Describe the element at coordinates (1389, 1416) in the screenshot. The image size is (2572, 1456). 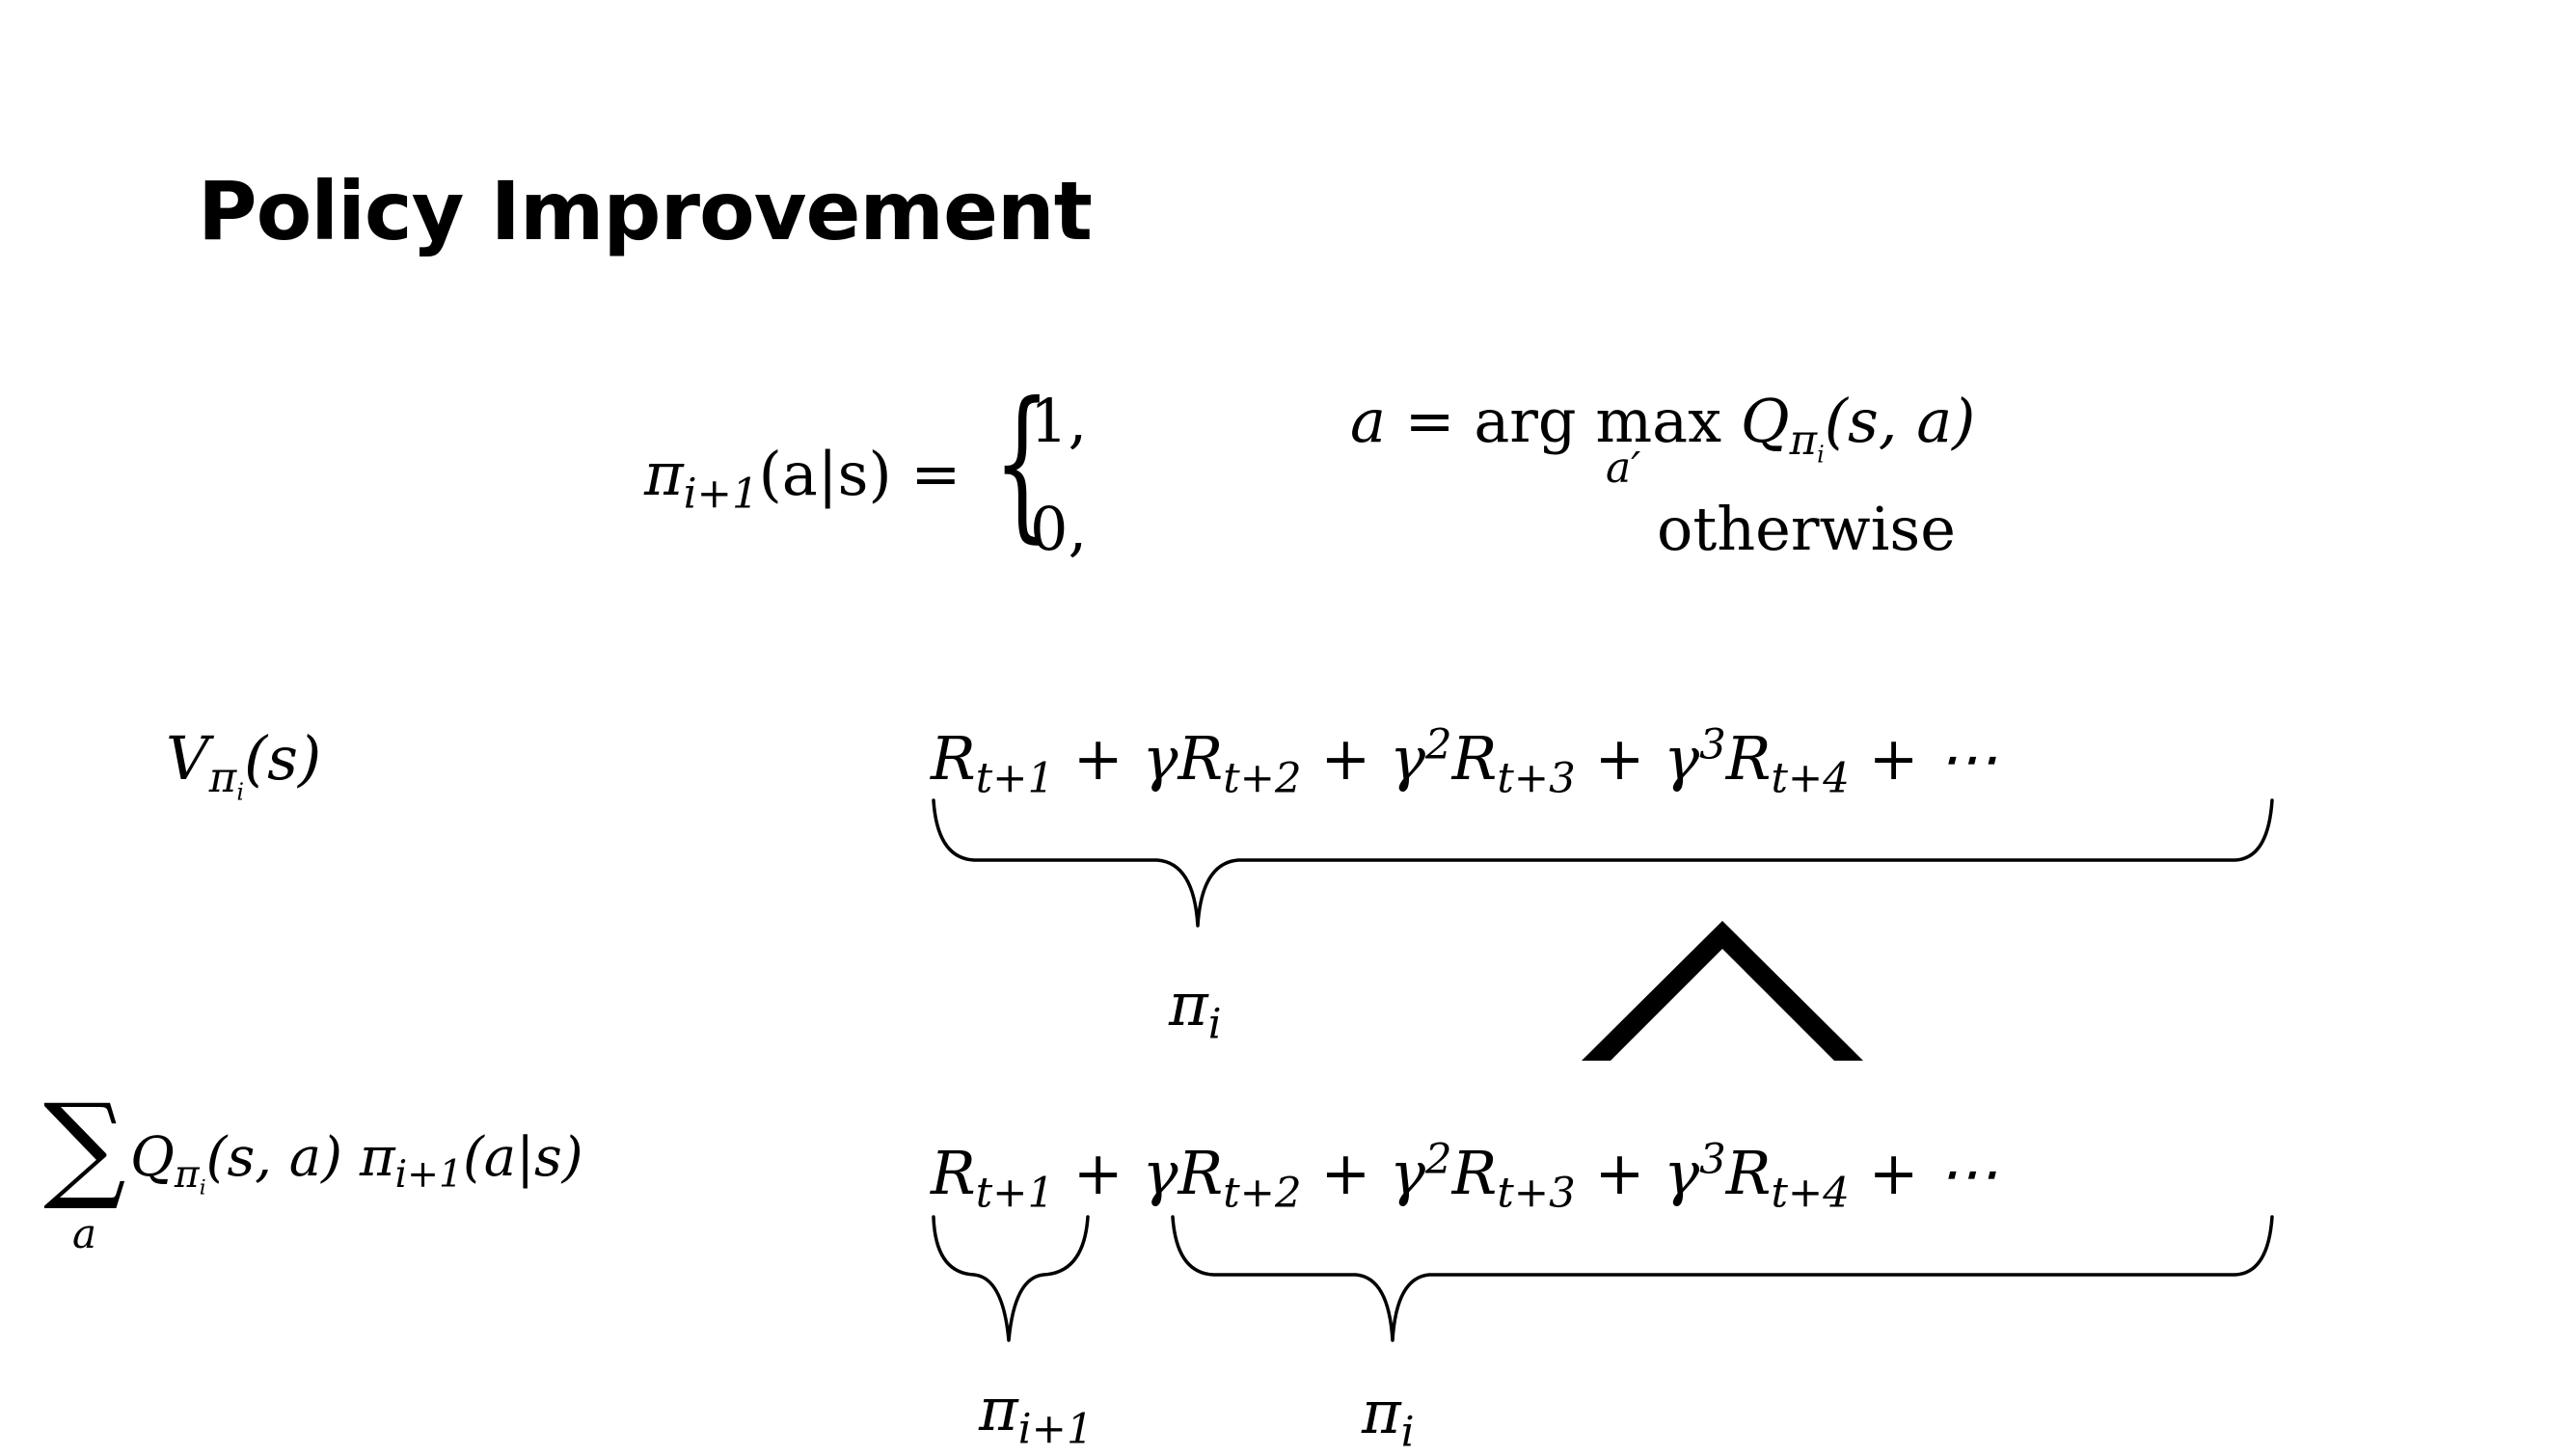
I see `bottom-brace2-label: πi` at that location.